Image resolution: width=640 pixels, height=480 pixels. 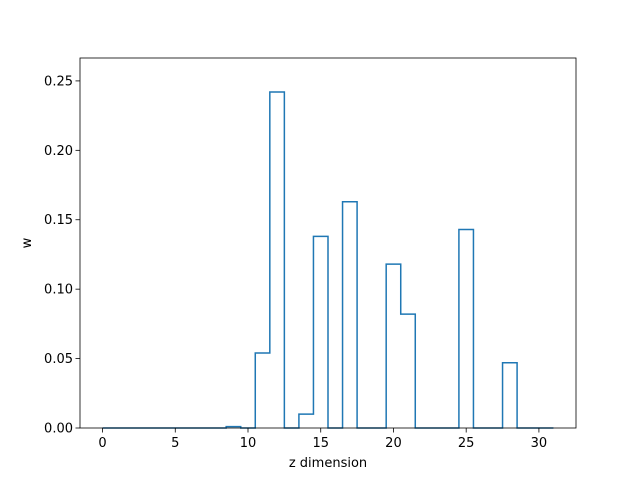 What do you see at coordinates (466, 443) in the screenshot?
I see `x-tick-label: 25` at bounding box center [466, 443].